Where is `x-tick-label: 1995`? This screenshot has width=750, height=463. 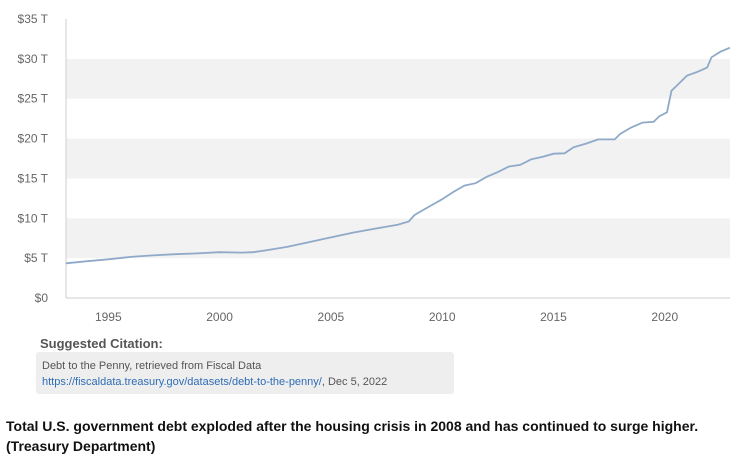
x-tick-label: 1995 is located at coordinates (108, 317).